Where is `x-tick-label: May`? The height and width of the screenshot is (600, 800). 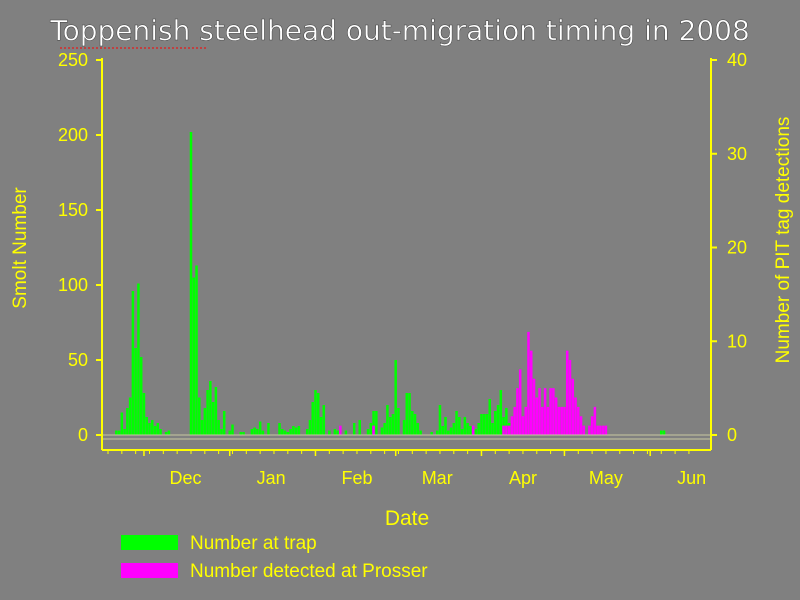 x-tick-label: May is located at coordinates (606, 478).